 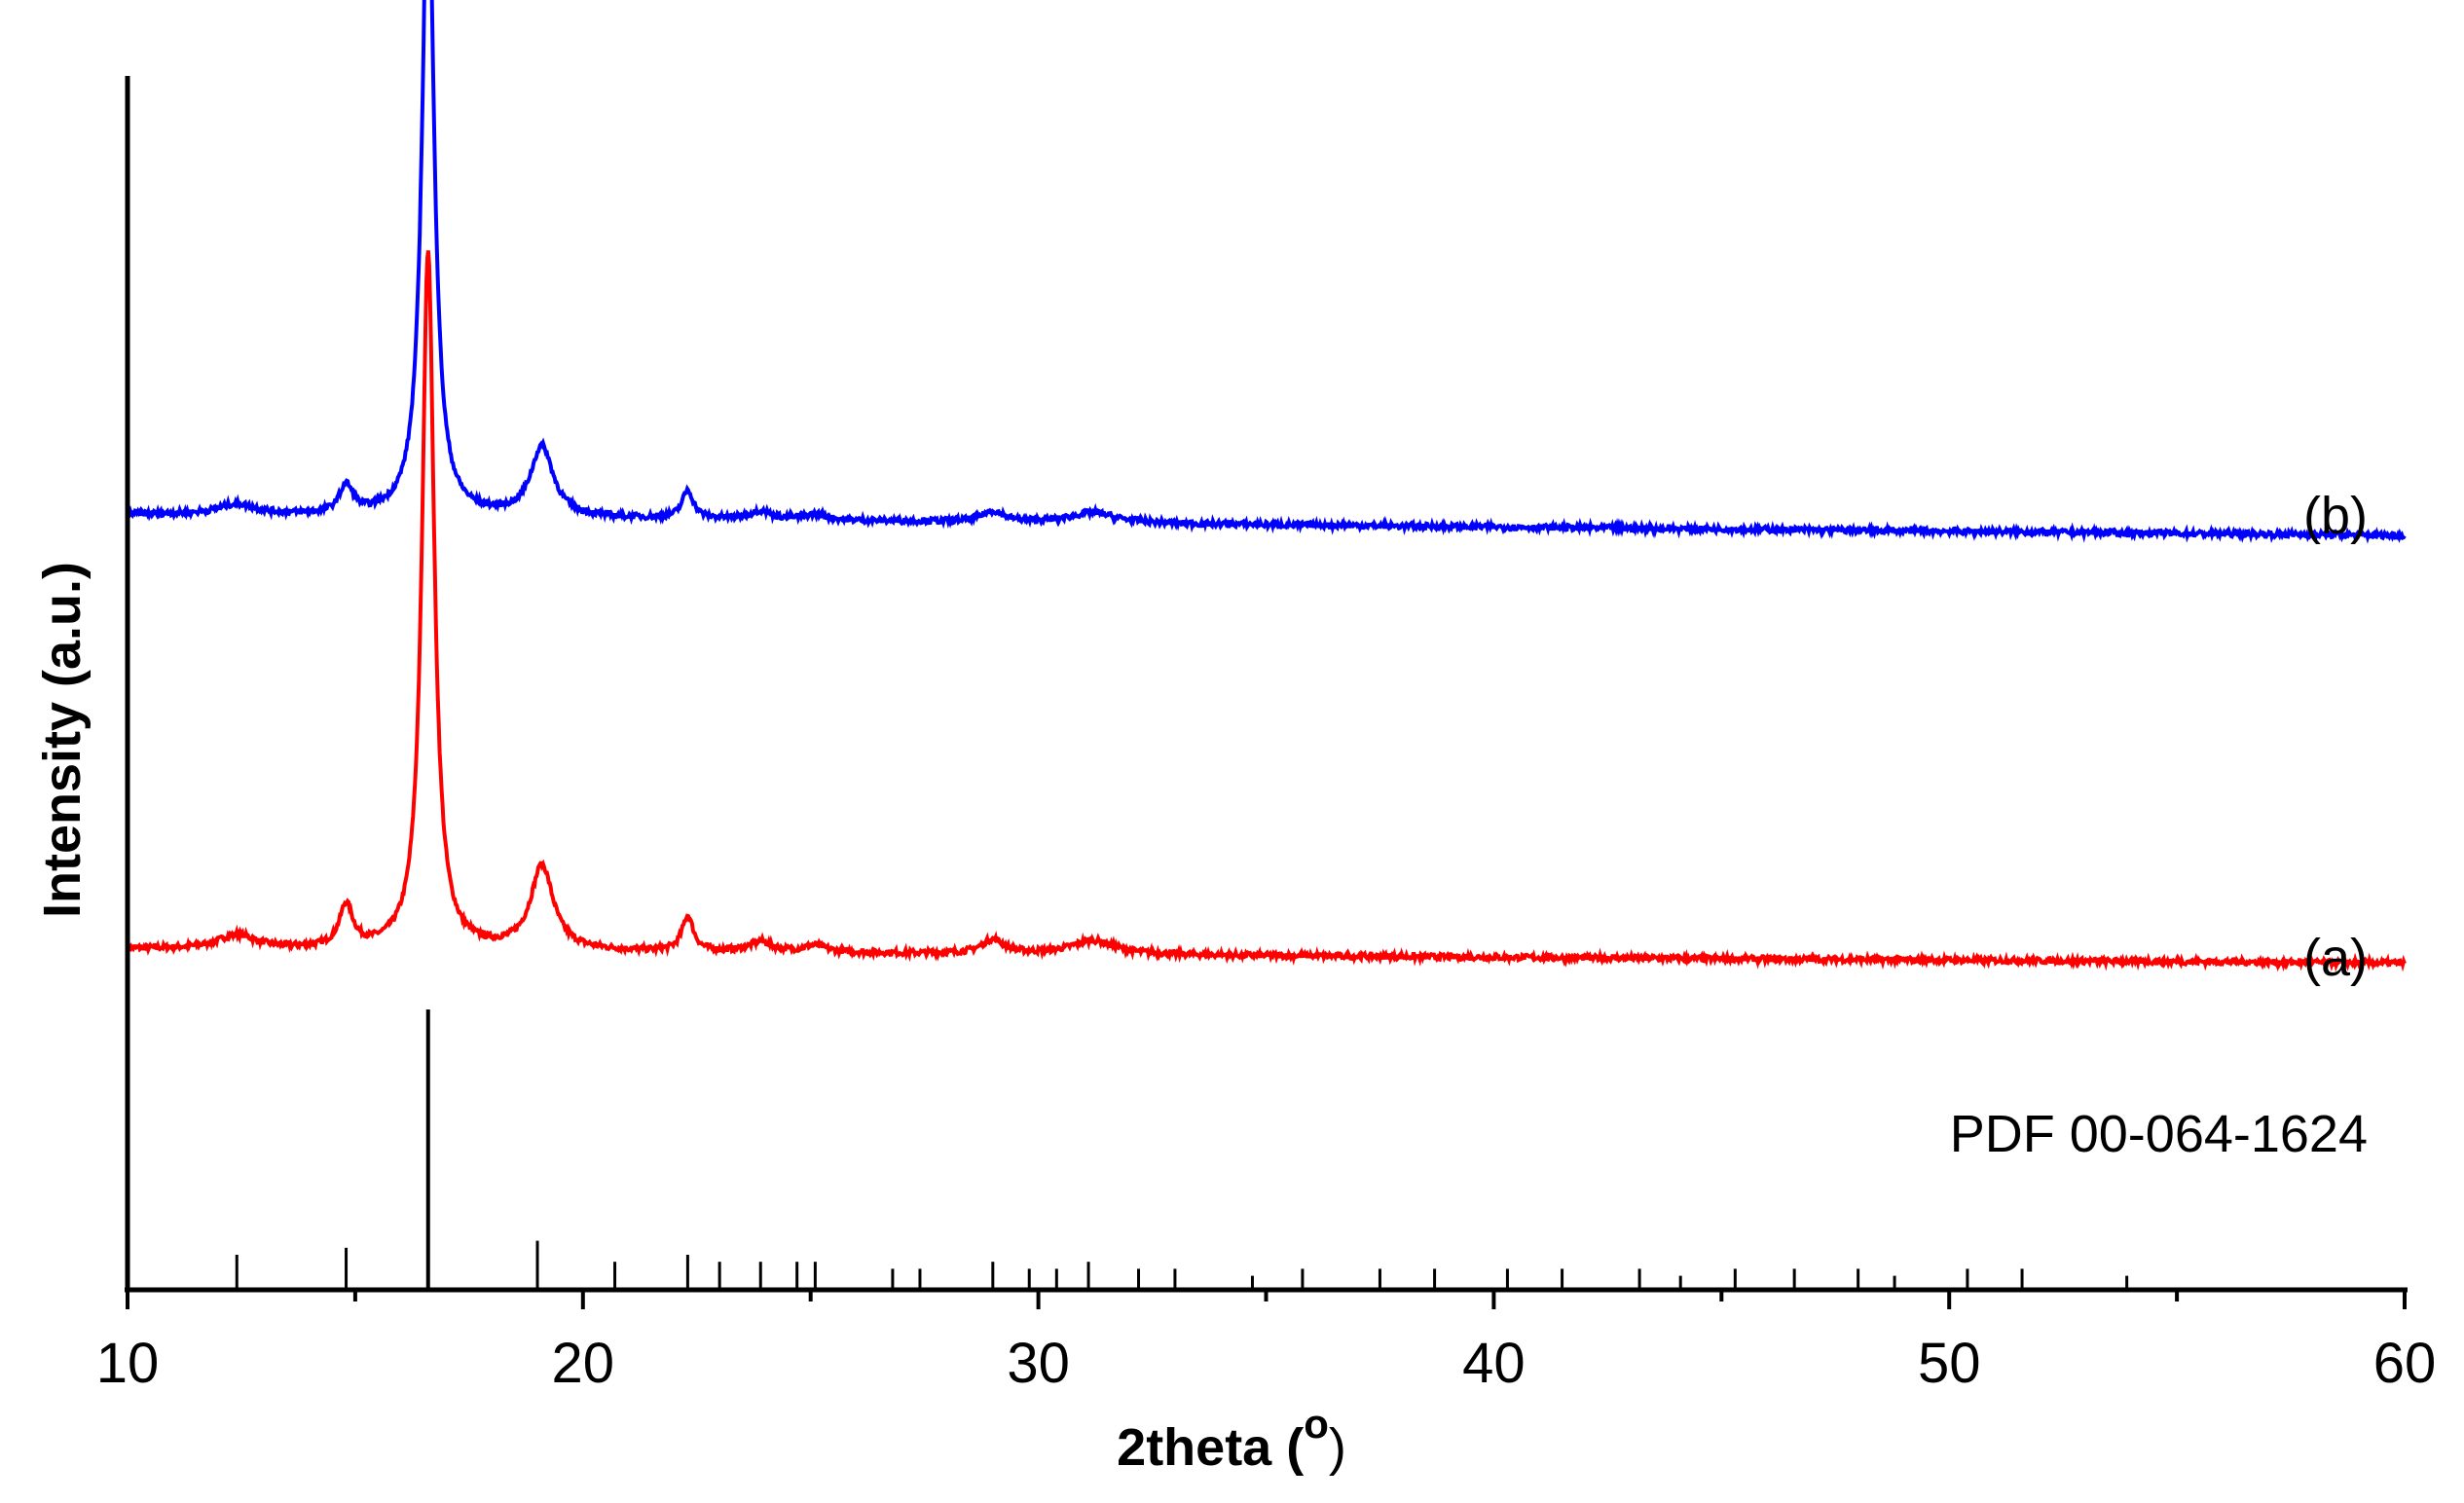 What do you see at coordinates (63, 740) in the screenshot?
I see `y-axis-title: Intensity (a.u.)` at bounding box center [63, 740].